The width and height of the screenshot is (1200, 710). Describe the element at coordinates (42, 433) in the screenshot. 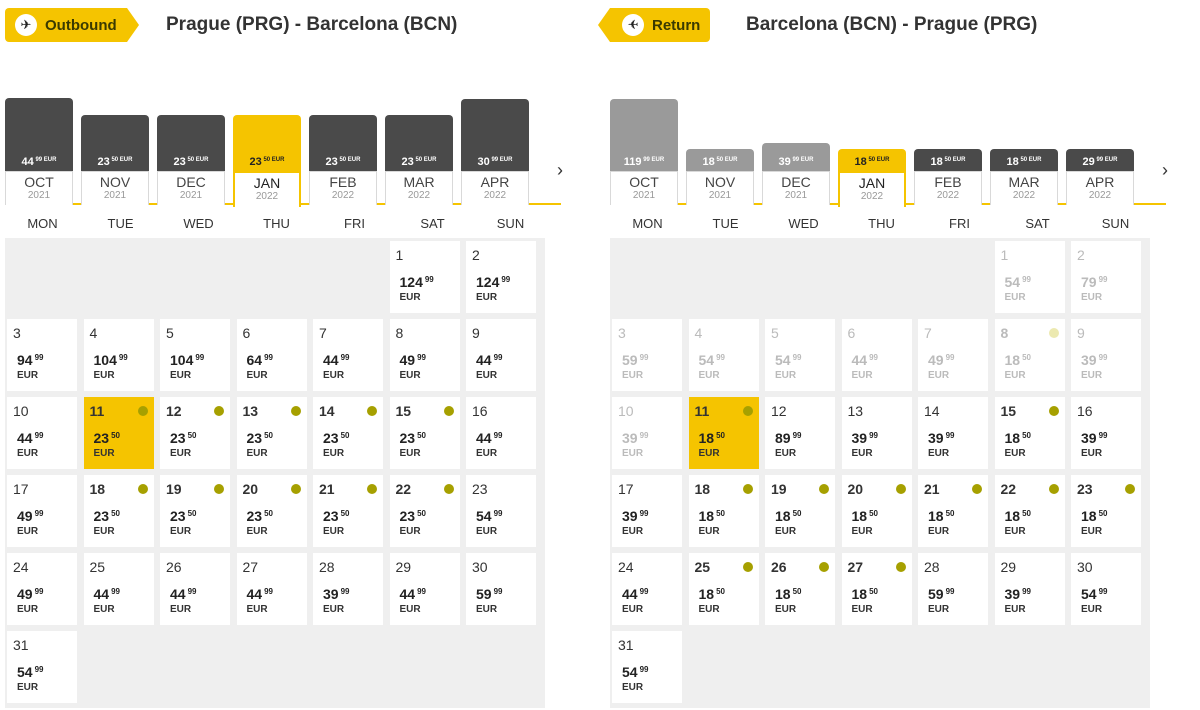

I see `day-cell: 10 44 99 EUR` at that location.